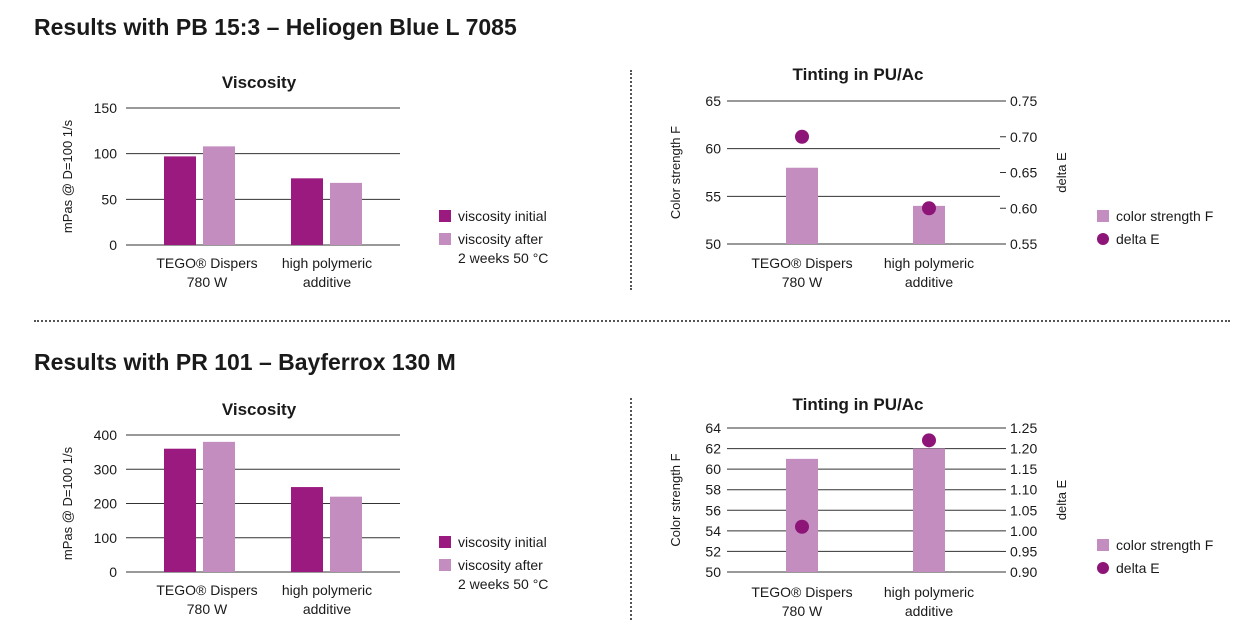 Image resolution: width=1258 pixels, height=628 pixels. What do you see at coordinates (1023, 449) in the screenshot?
I see `y2-tick-label: 1.20` at bounding box center [1023, 449].